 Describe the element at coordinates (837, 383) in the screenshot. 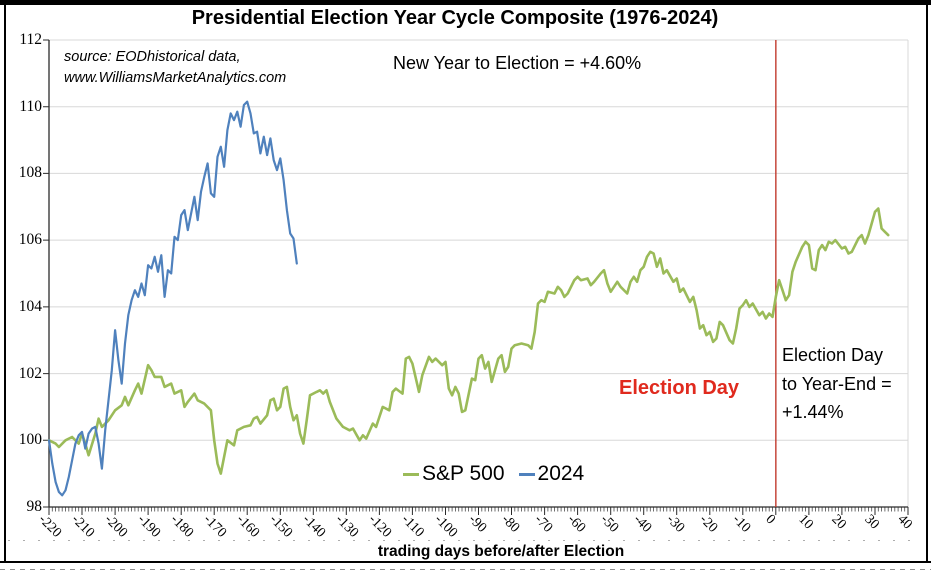

I see `annotation-election-to-year-end: Election Day to Year-End = +1.44%` at that location.